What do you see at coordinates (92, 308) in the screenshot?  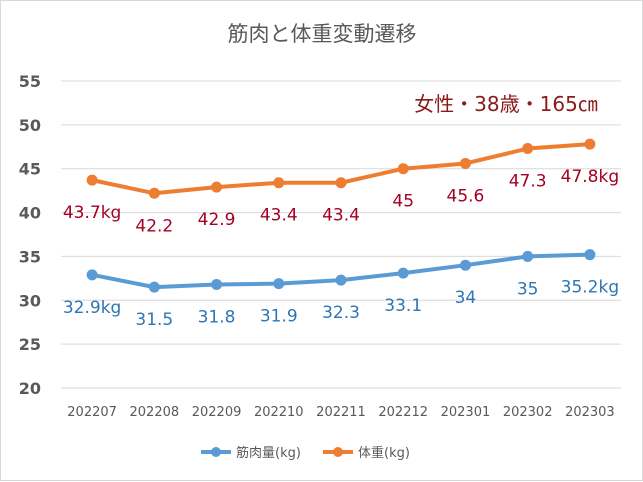 I see `data-label: 32.9kg` at bounding box center [92, 308].